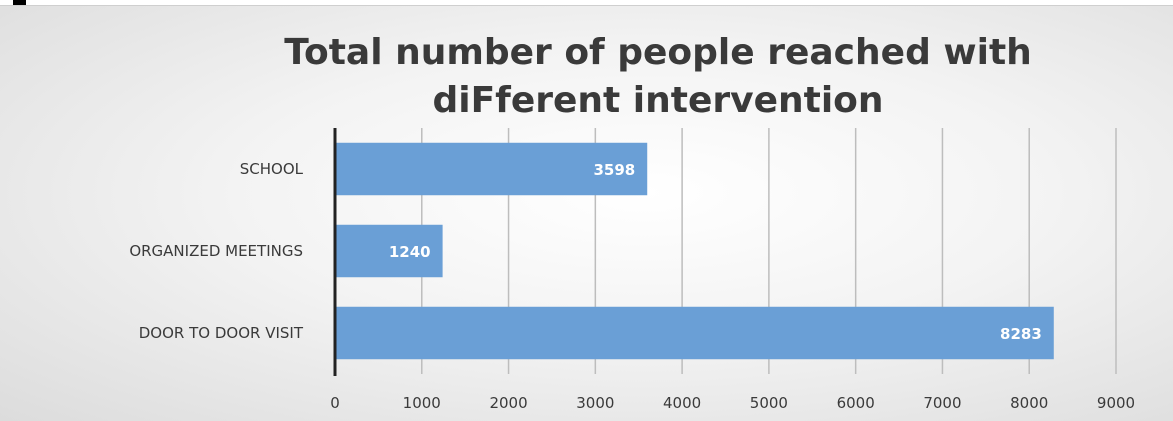  Describe the element at coordinates (221, 333) in the screenshot. I see `category-label: DOOR TO DOOR VISIT` at that location.